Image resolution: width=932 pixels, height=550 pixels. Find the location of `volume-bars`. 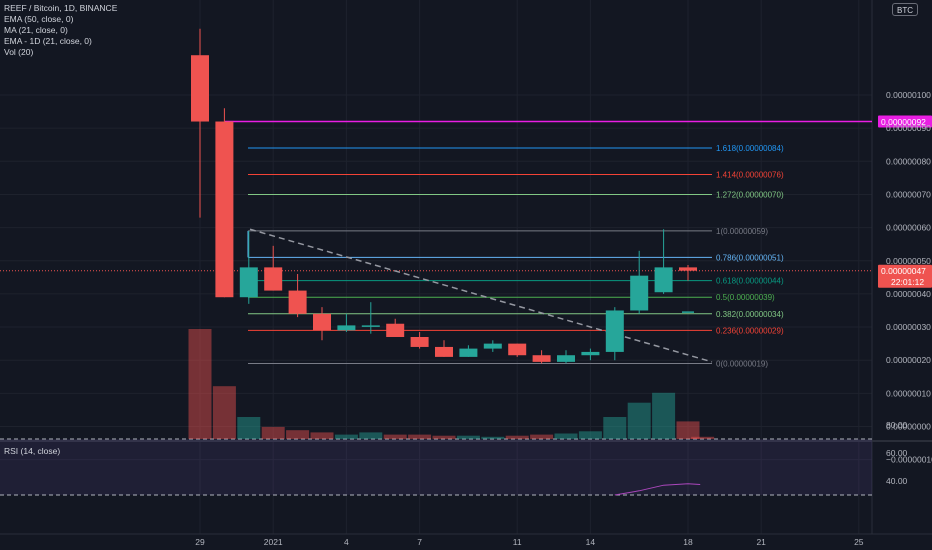

volume-bars is located at coordinates (451, 384).